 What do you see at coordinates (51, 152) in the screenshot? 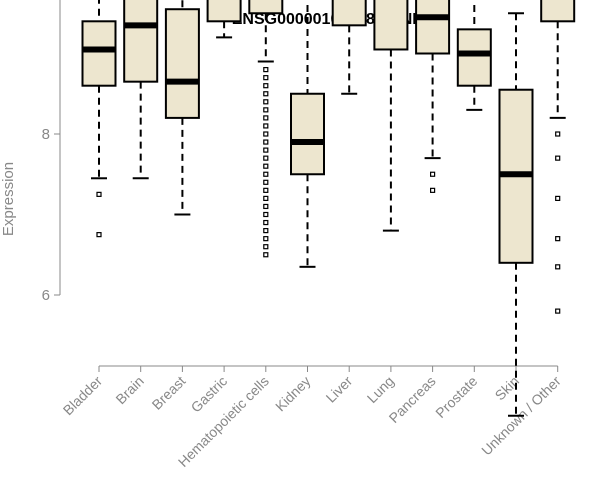
I see `y-axis: 681012` at bounding box center [51, 152].